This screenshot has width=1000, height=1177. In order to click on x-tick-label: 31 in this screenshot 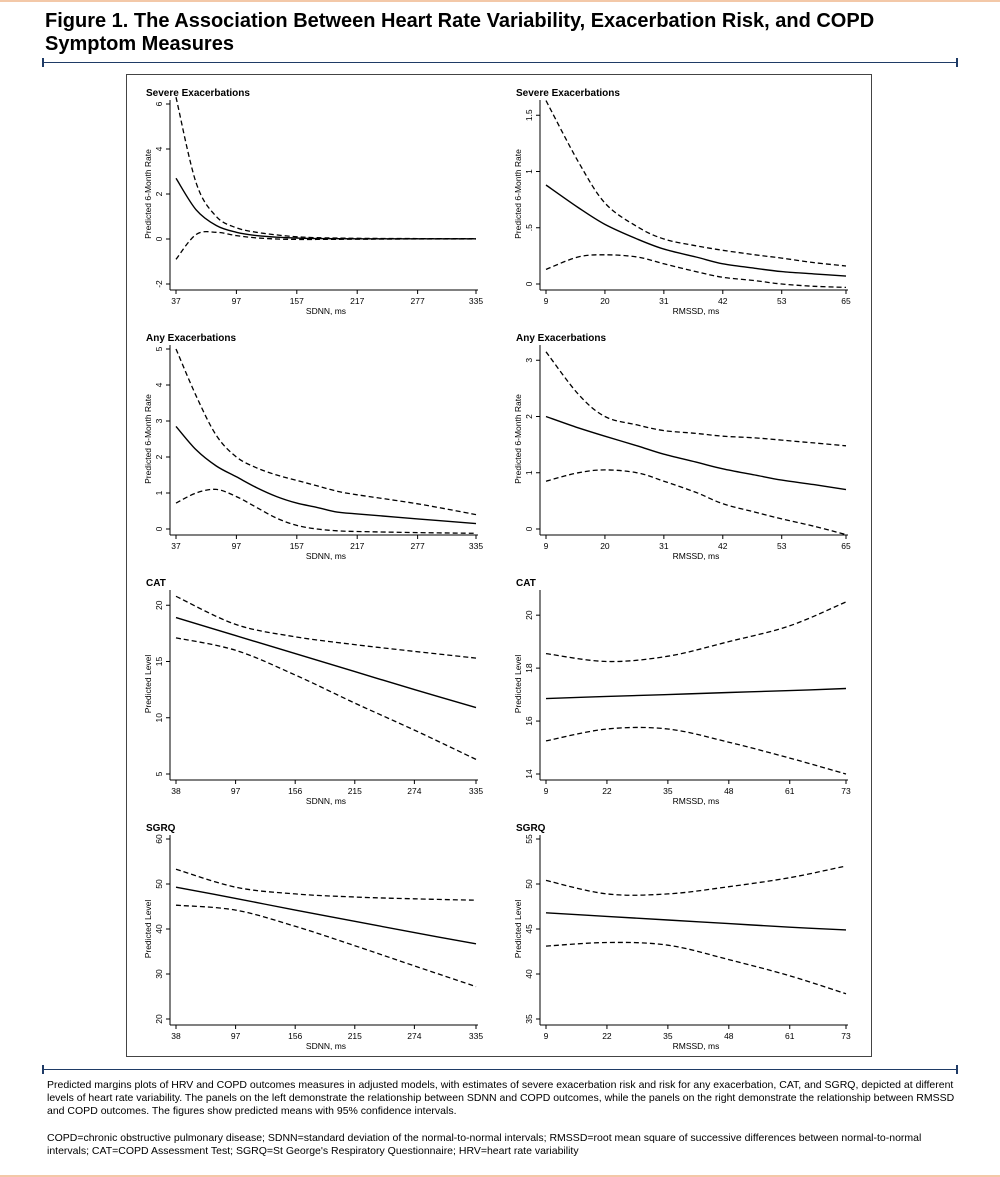, I will do `click(664, 301)`.